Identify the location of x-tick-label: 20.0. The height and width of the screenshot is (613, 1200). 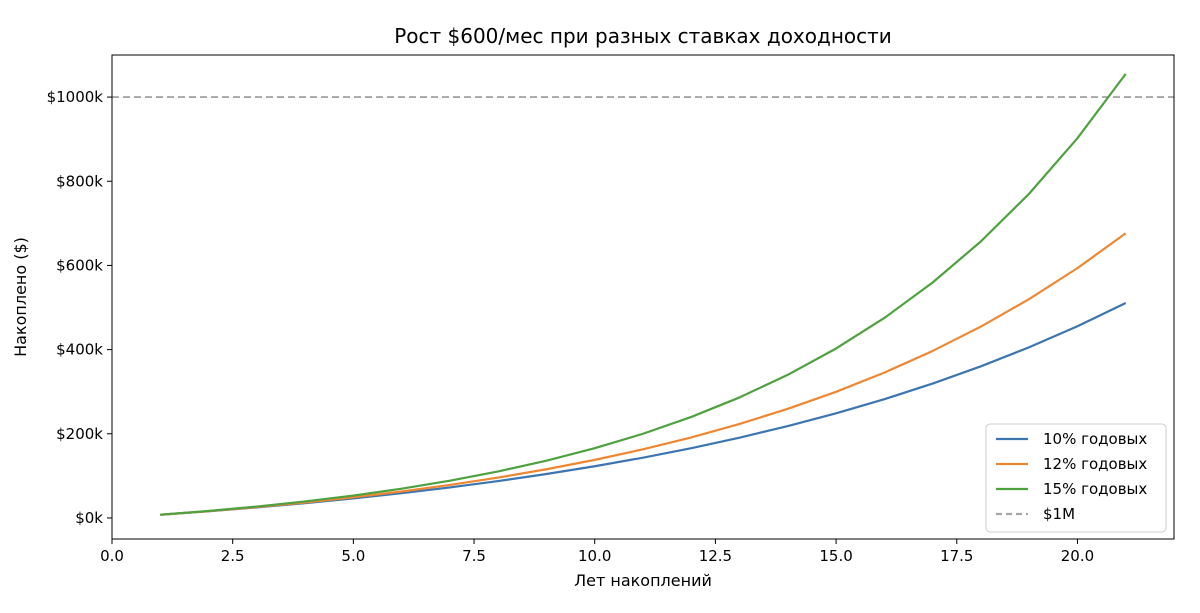
(1077, 556).